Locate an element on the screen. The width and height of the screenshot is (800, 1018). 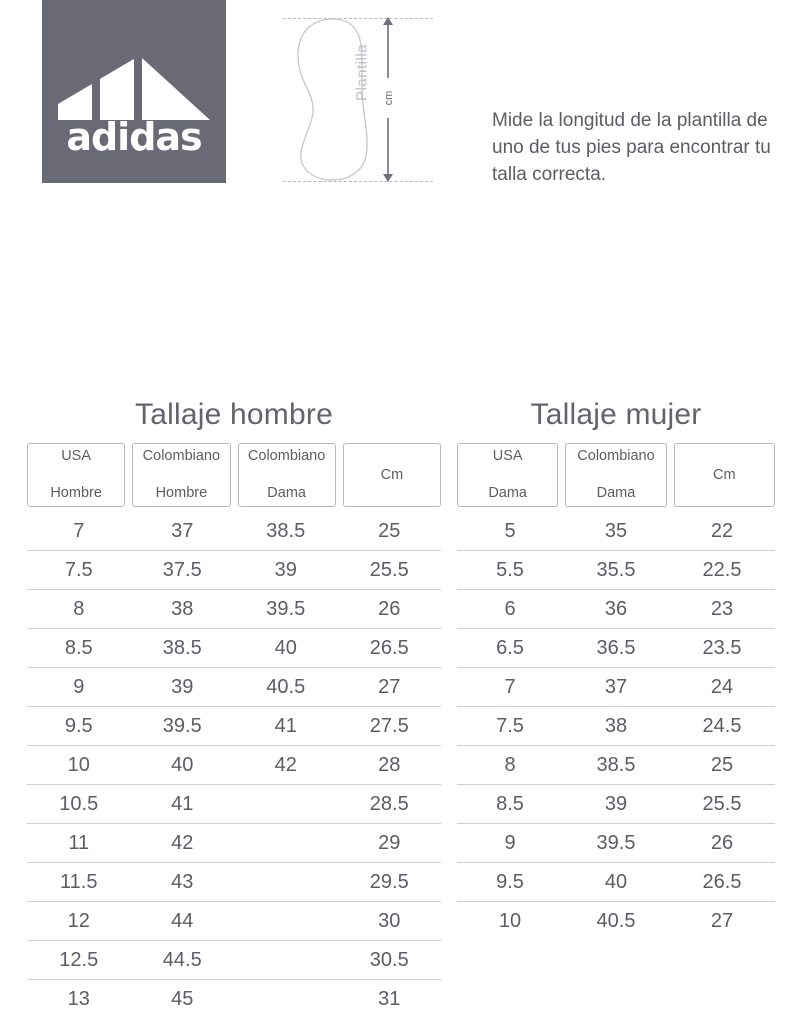
table-row: 7.5 38 24.5 is located at coordinates (616, 726).